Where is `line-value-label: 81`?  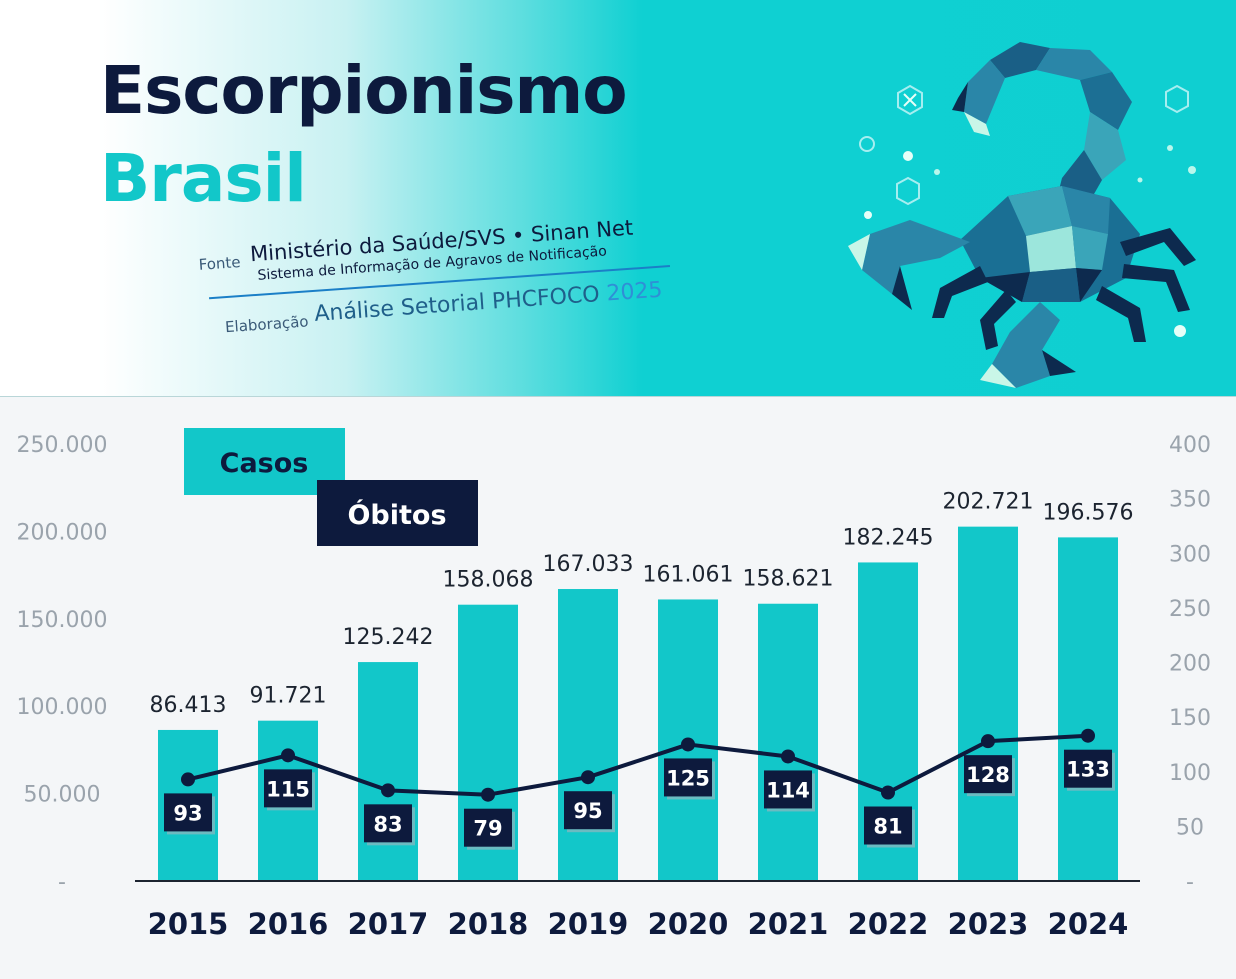 line-value-label: 81 is located at coordinates (887, 827).